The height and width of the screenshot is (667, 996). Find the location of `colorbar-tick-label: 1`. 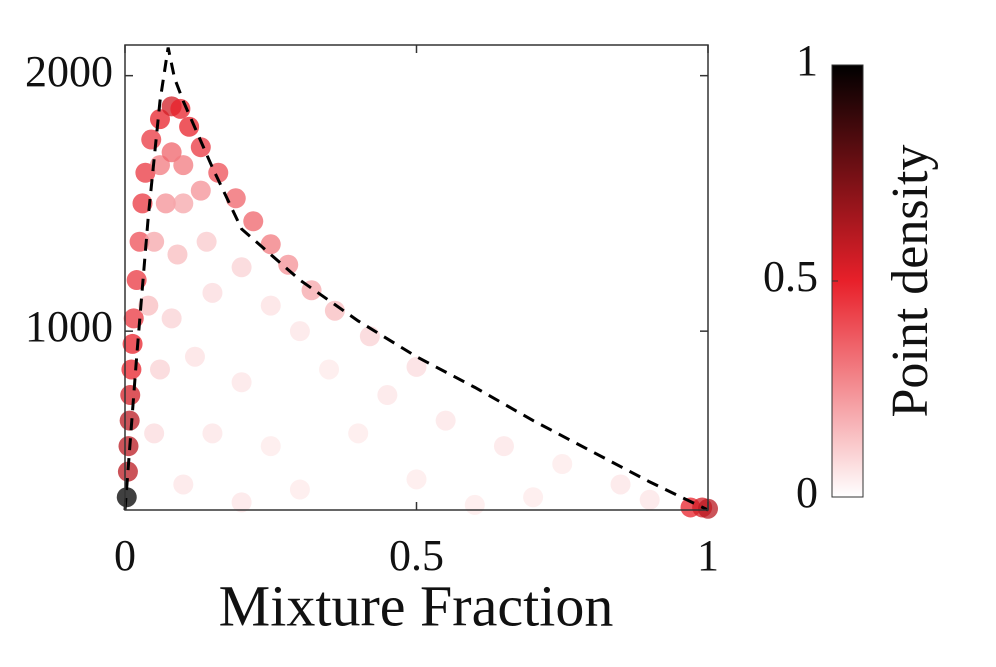

colorbar-tick-label: 1 is located at coordinates (807, 60).